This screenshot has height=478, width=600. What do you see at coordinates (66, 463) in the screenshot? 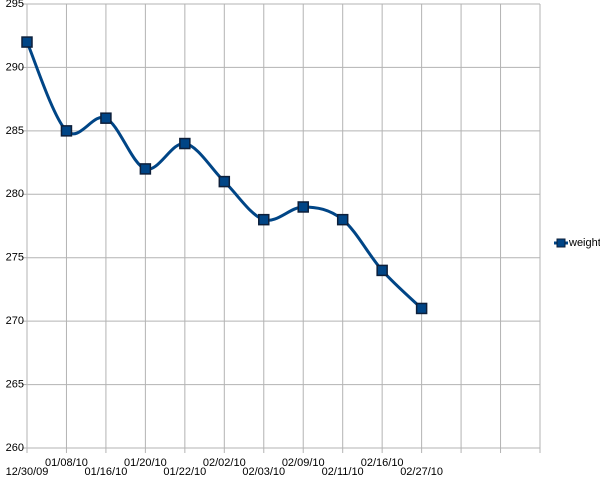
I see `x-tick-label: 01/08/10` at bounding box center [66, 463].